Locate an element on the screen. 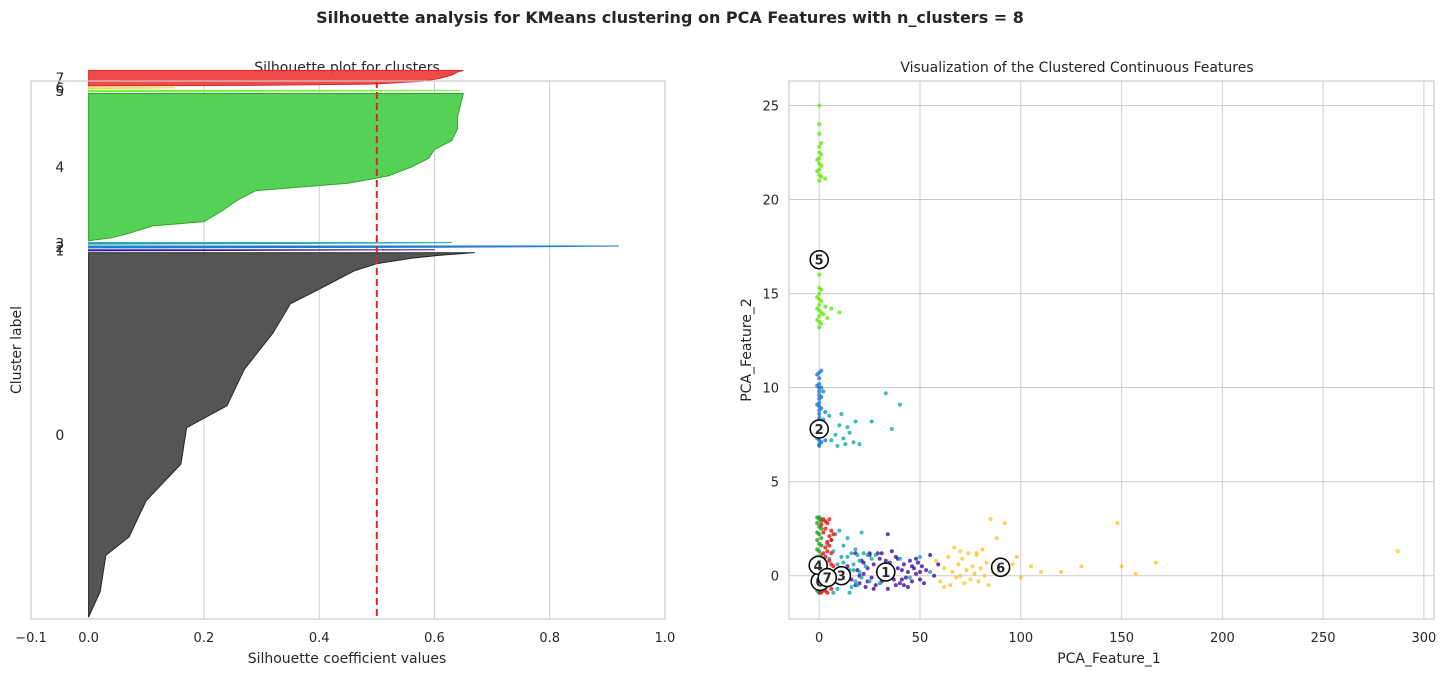 Image resolution: width=1444 pixels, height=677 pixels. scatter-y-ticks: 0 5 10 15 20 25 is located at coordinates (770, 342).